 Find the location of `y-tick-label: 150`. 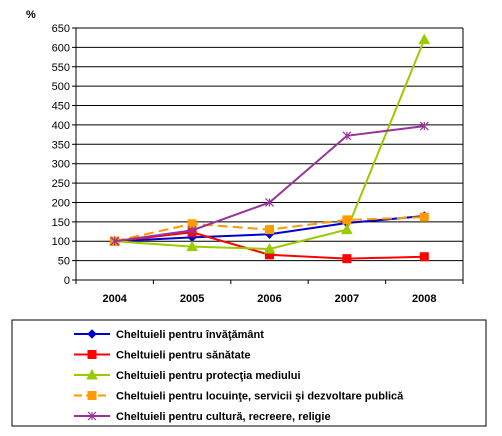

y-tick-label: 150 is located at coordinates (61, 223).